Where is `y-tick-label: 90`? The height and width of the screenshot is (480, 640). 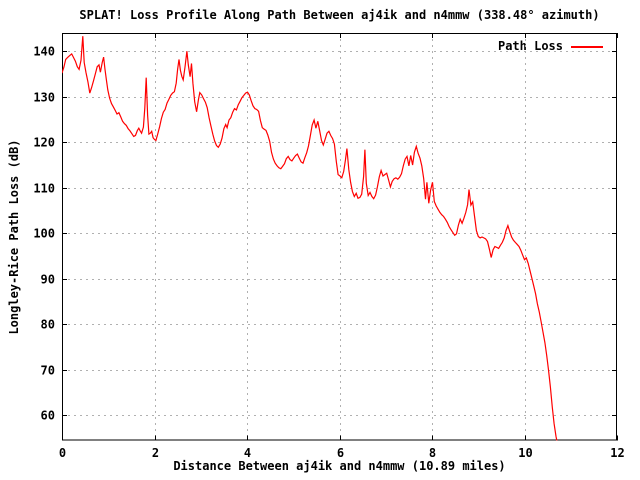 y-tick-label: 90 is located at coordinates (48, 280).